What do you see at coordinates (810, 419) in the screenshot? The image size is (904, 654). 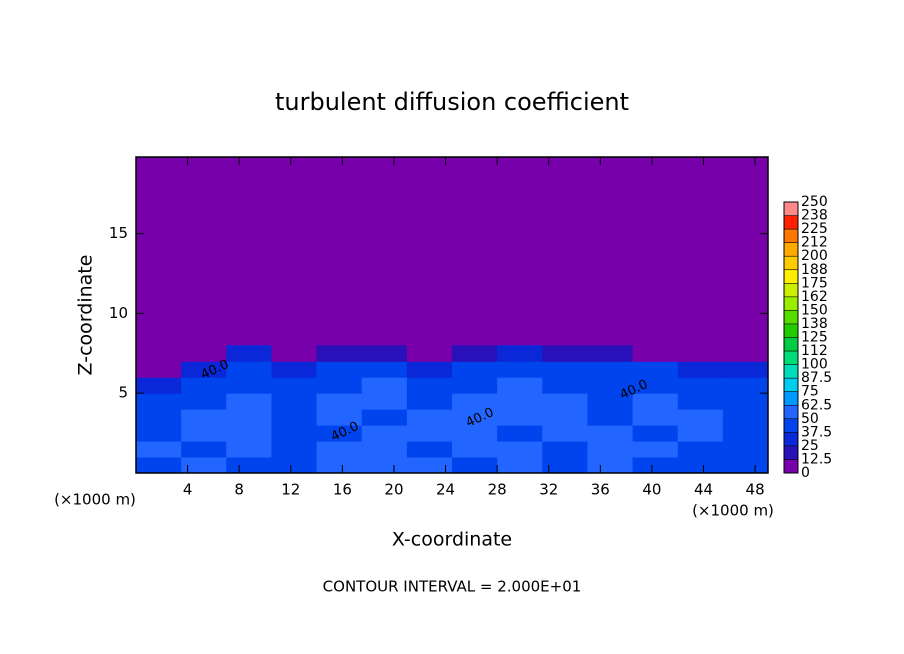 I see `colorbar-label: 50` at bounding box center [810, 419].